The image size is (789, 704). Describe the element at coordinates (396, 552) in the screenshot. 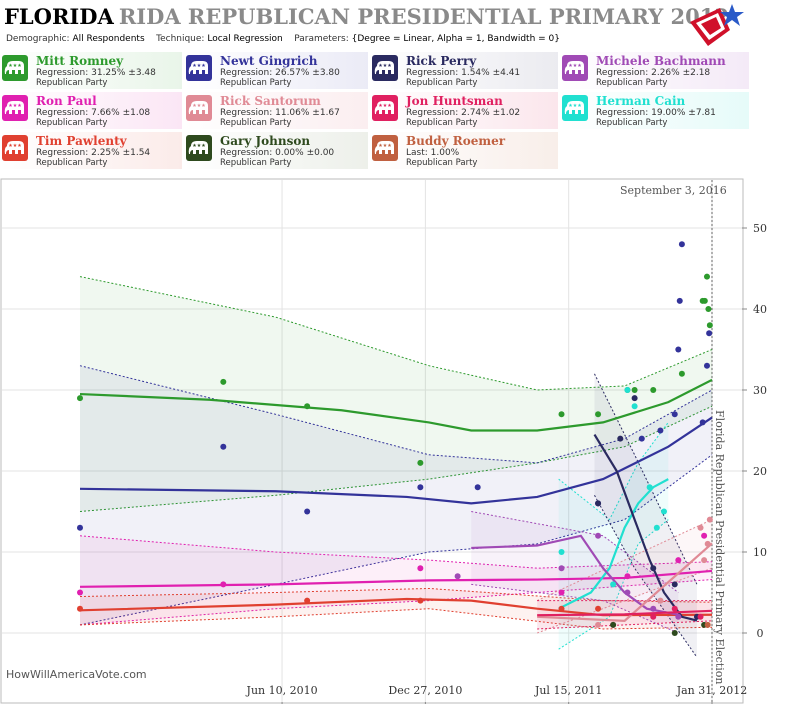

I see `band-upper-paul` at that location.